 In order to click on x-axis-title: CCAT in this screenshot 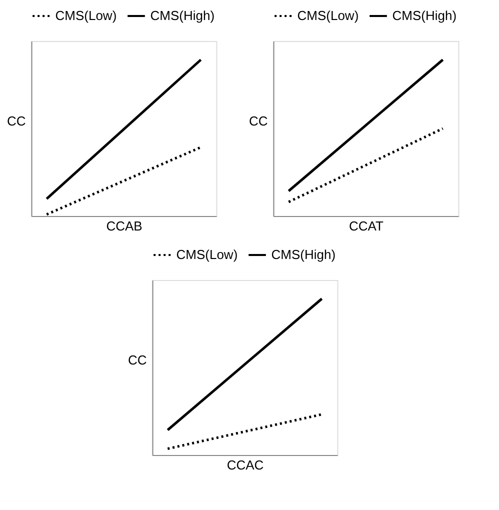, I will do `click(366, 226)`.